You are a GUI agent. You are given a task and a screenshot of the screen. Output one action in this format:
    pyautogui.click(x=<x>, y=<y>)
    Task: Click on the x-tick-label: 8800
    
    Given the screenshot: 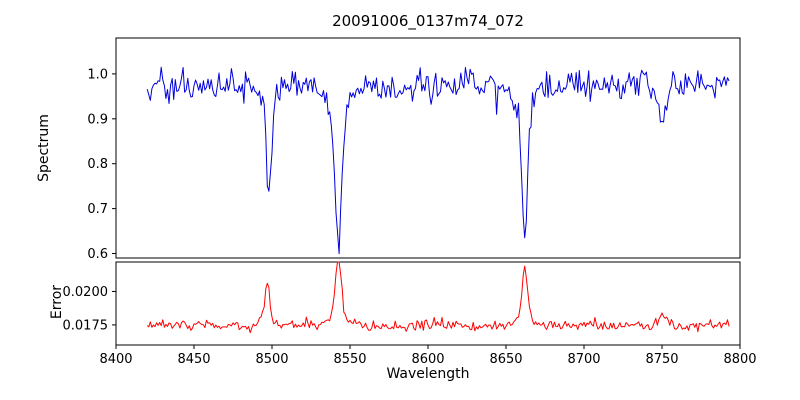 What is the action you would take?
    pyautogui.click(x=739, y=359)
    